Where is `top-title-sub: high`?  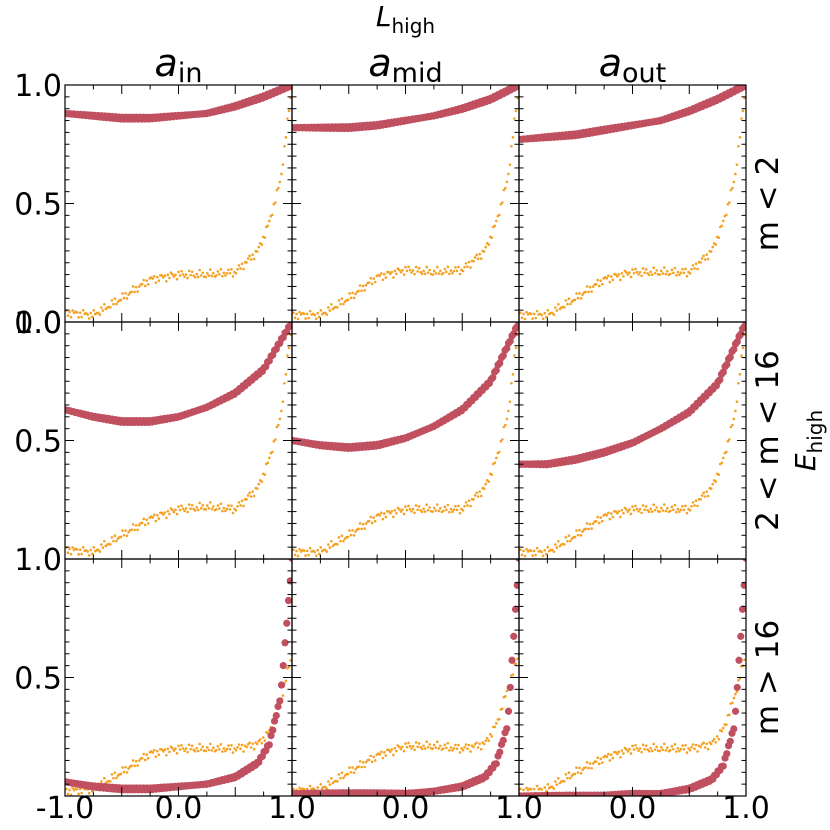 top-title-sub: high is located at coordinates (414, 26).